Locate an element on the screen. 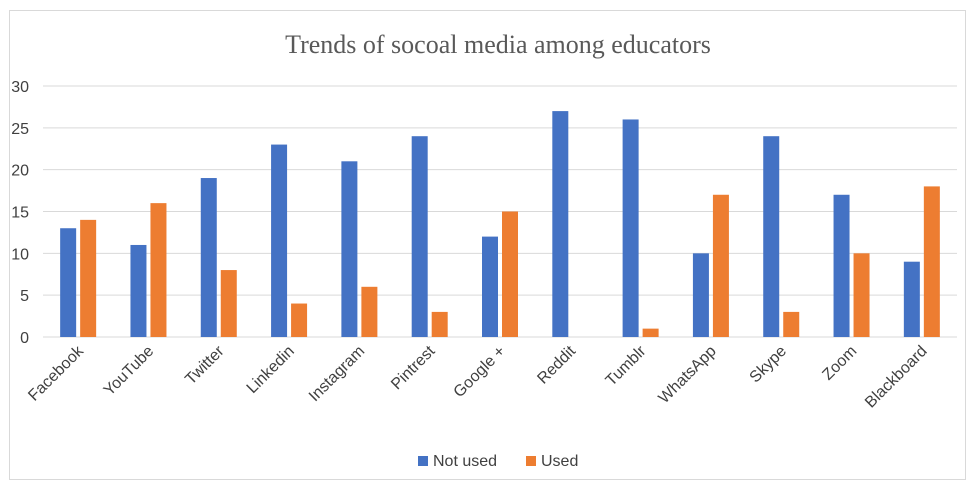 The image size is (977, 487). x-category-label: Reddit is located at coordinates (556, 364).